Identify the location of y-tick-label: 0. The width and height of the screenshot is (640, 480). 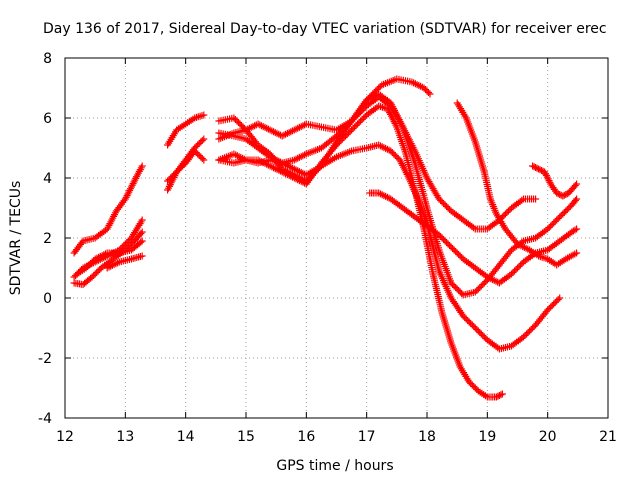
(47, 299).